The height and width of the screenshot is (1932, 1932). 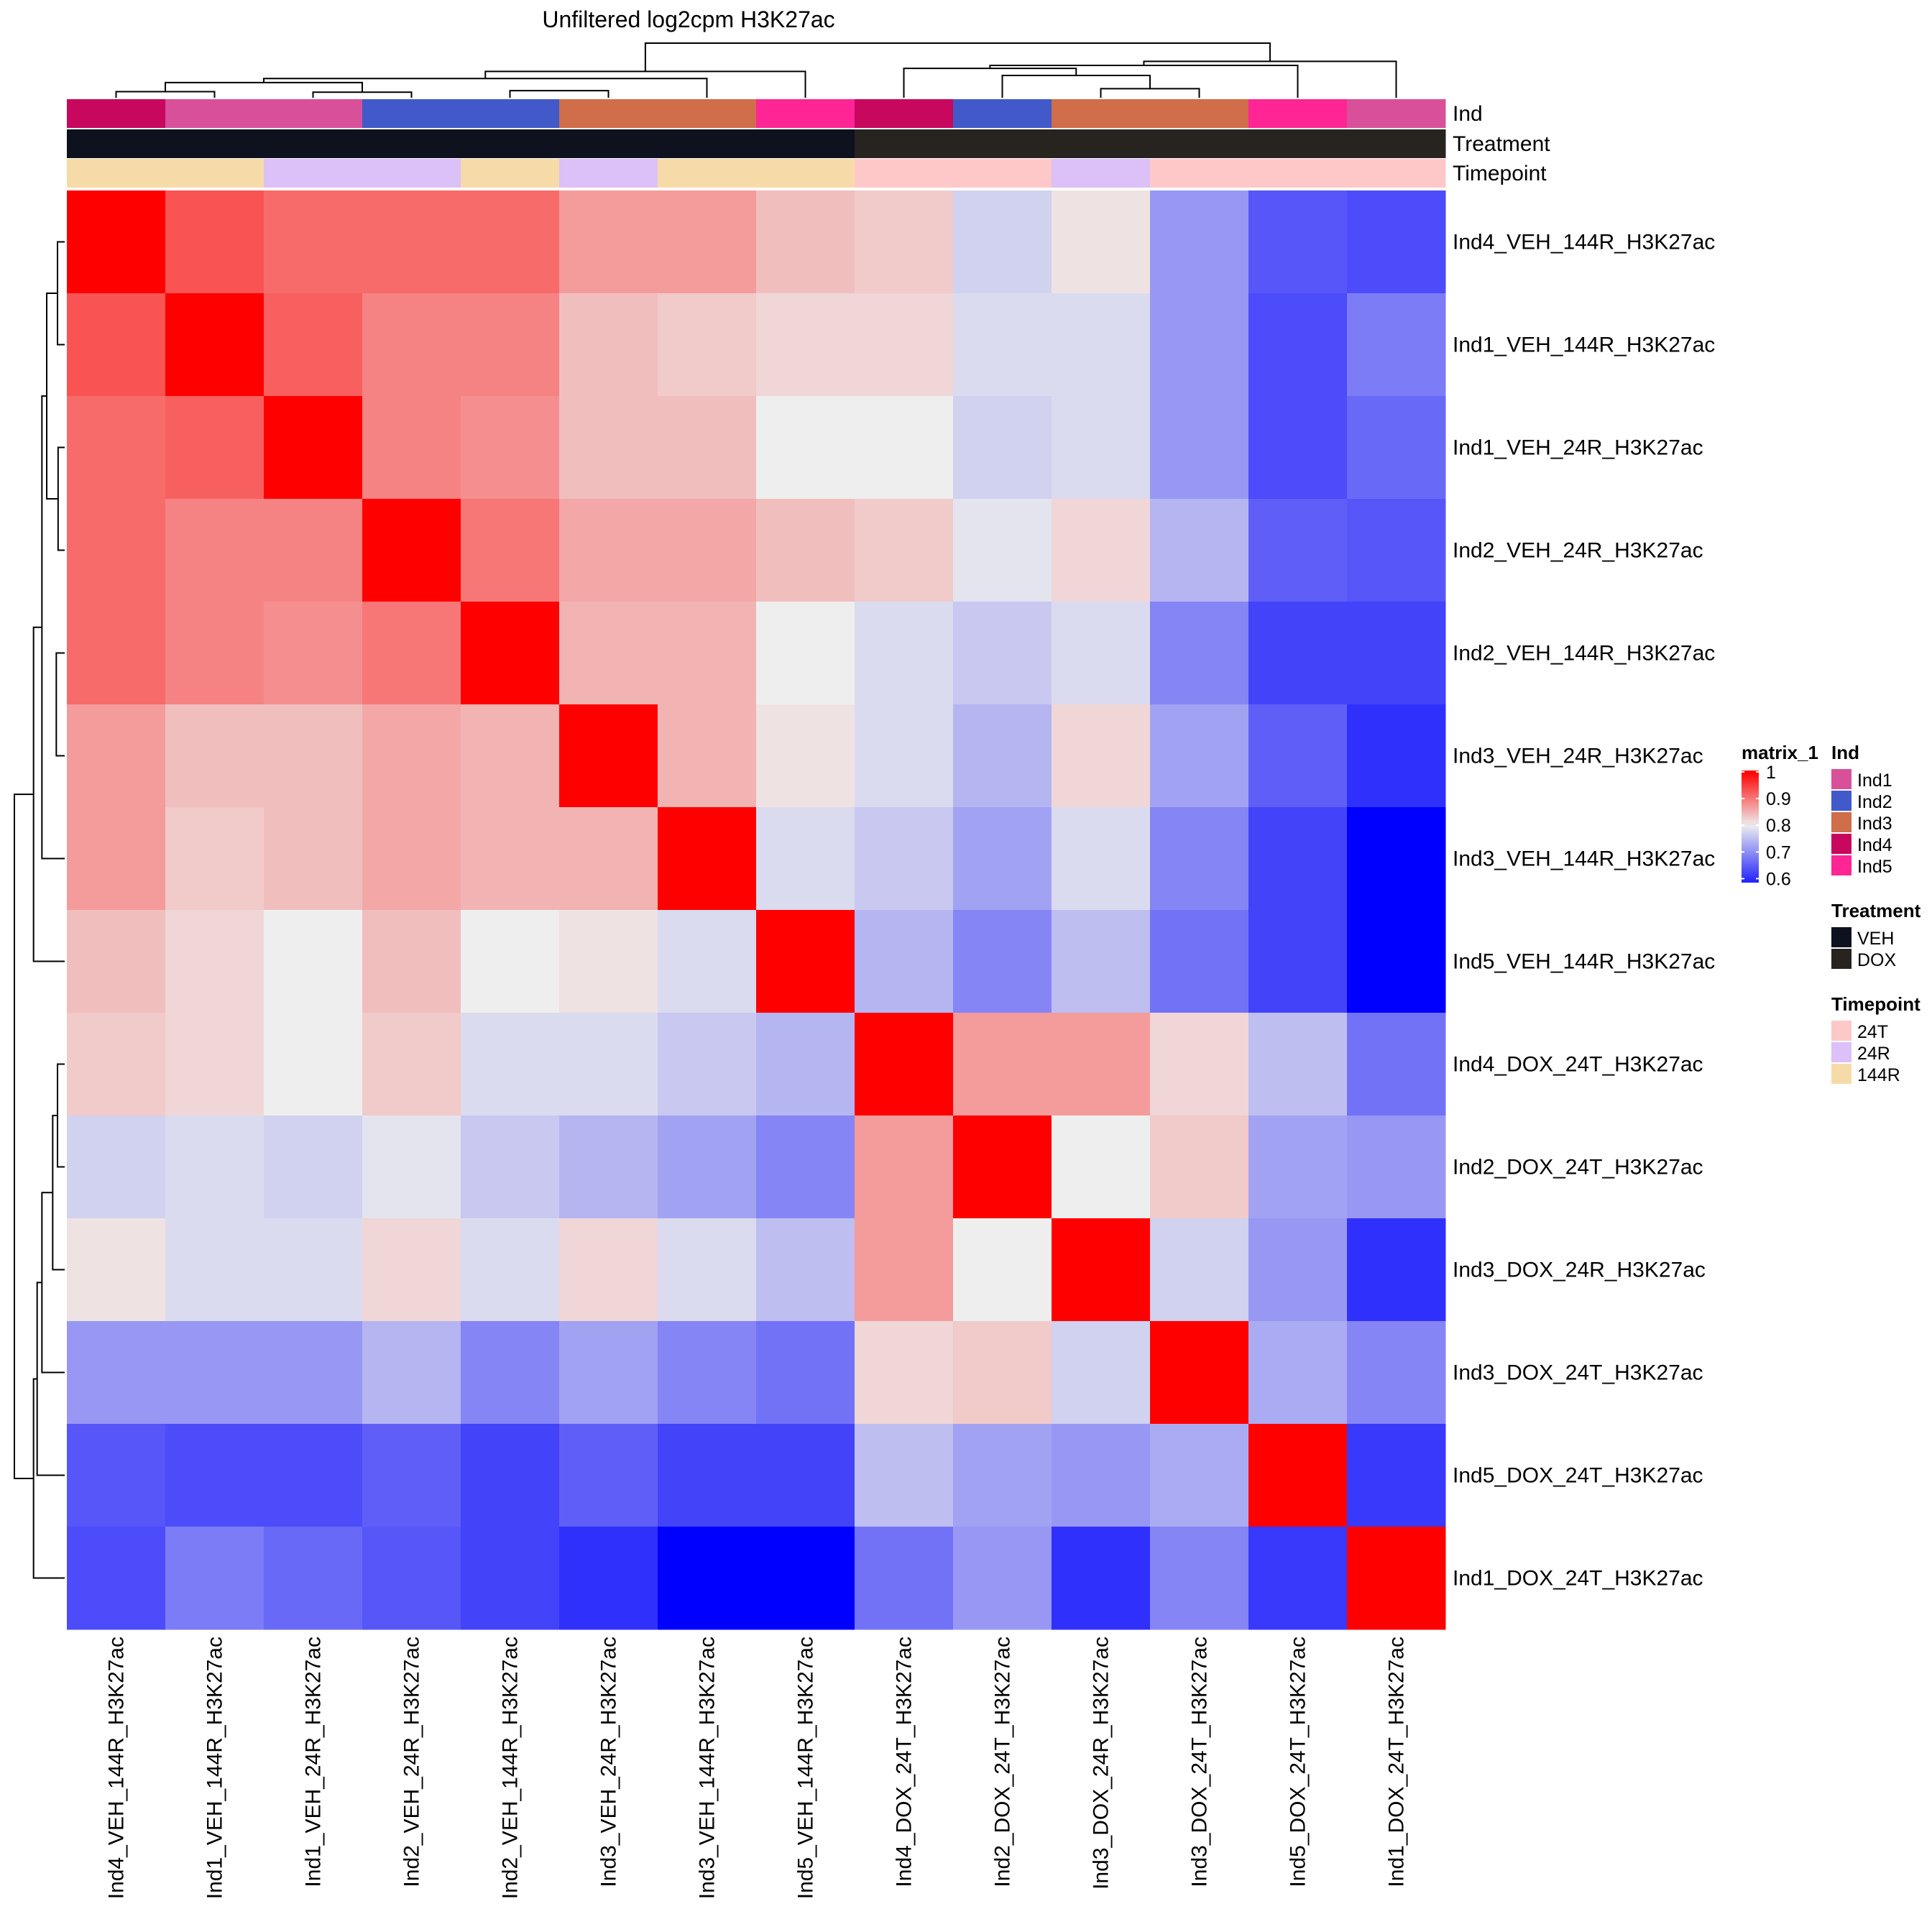 What do you see at coordinates (1578, 1065) in the screenshot?
I see `row-label: Ind4_DOX_24T_H3K27ac` at bounding box center [1578, 1065].